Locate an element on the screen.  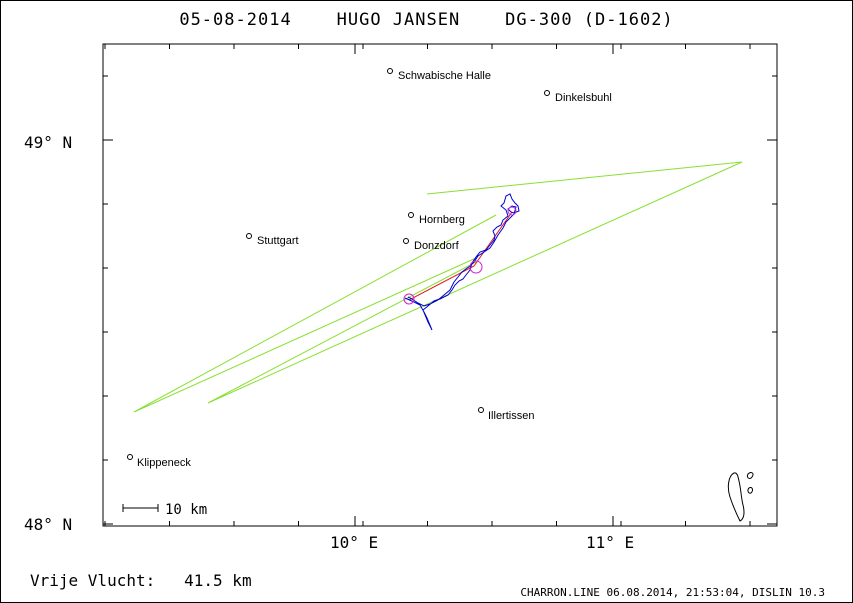
town-label: Dinkelsbuhl is located at coordinates (583, 98).